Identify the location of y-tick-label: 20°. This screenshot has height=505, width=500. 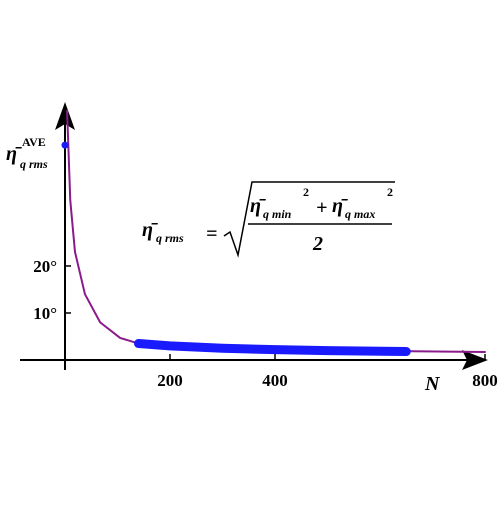
(45, 266).